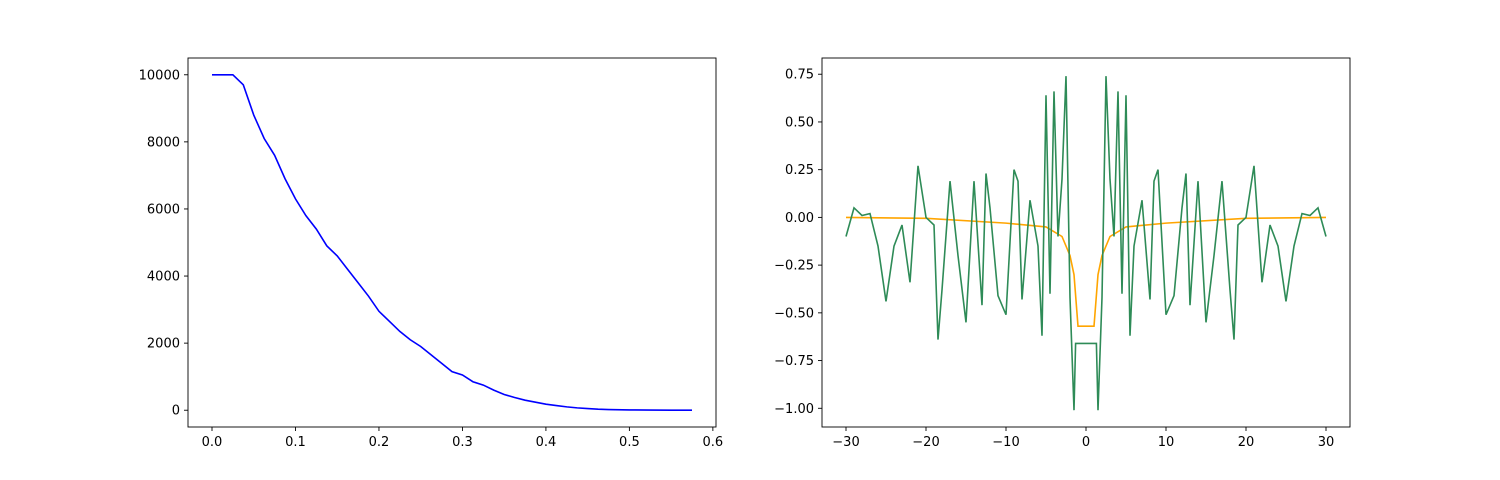 The width and height of the screenshot is (1500, 480). Describe the element at coordinates (1005, 442) in the screenshot. I see `x-tick-label: −10` at that location.